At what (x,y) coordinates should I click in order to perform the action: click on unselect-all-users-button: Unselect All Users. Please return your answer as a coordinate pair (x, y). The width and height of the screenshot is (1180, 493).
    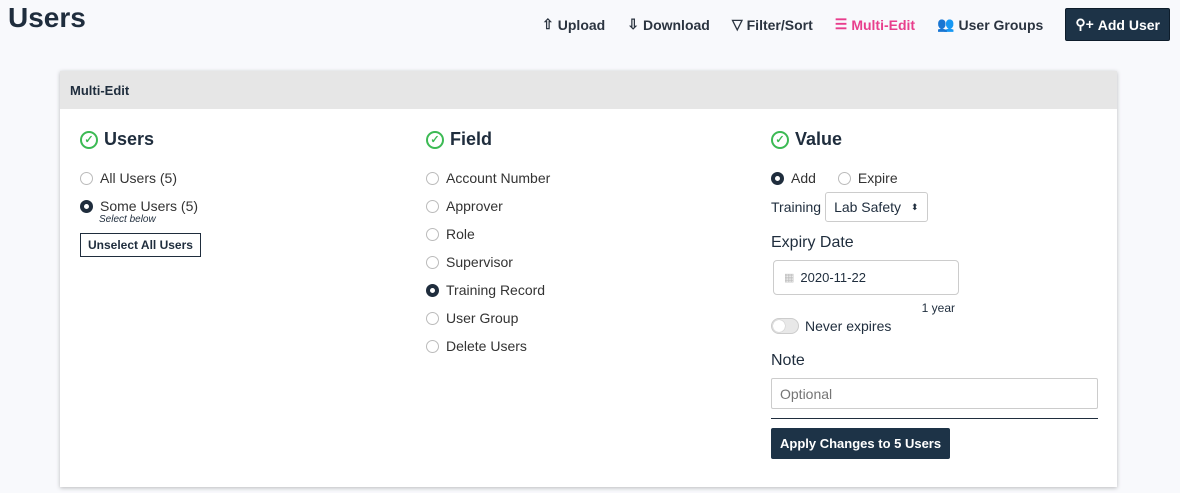
    Looking at the image, I should click on (140, 245).